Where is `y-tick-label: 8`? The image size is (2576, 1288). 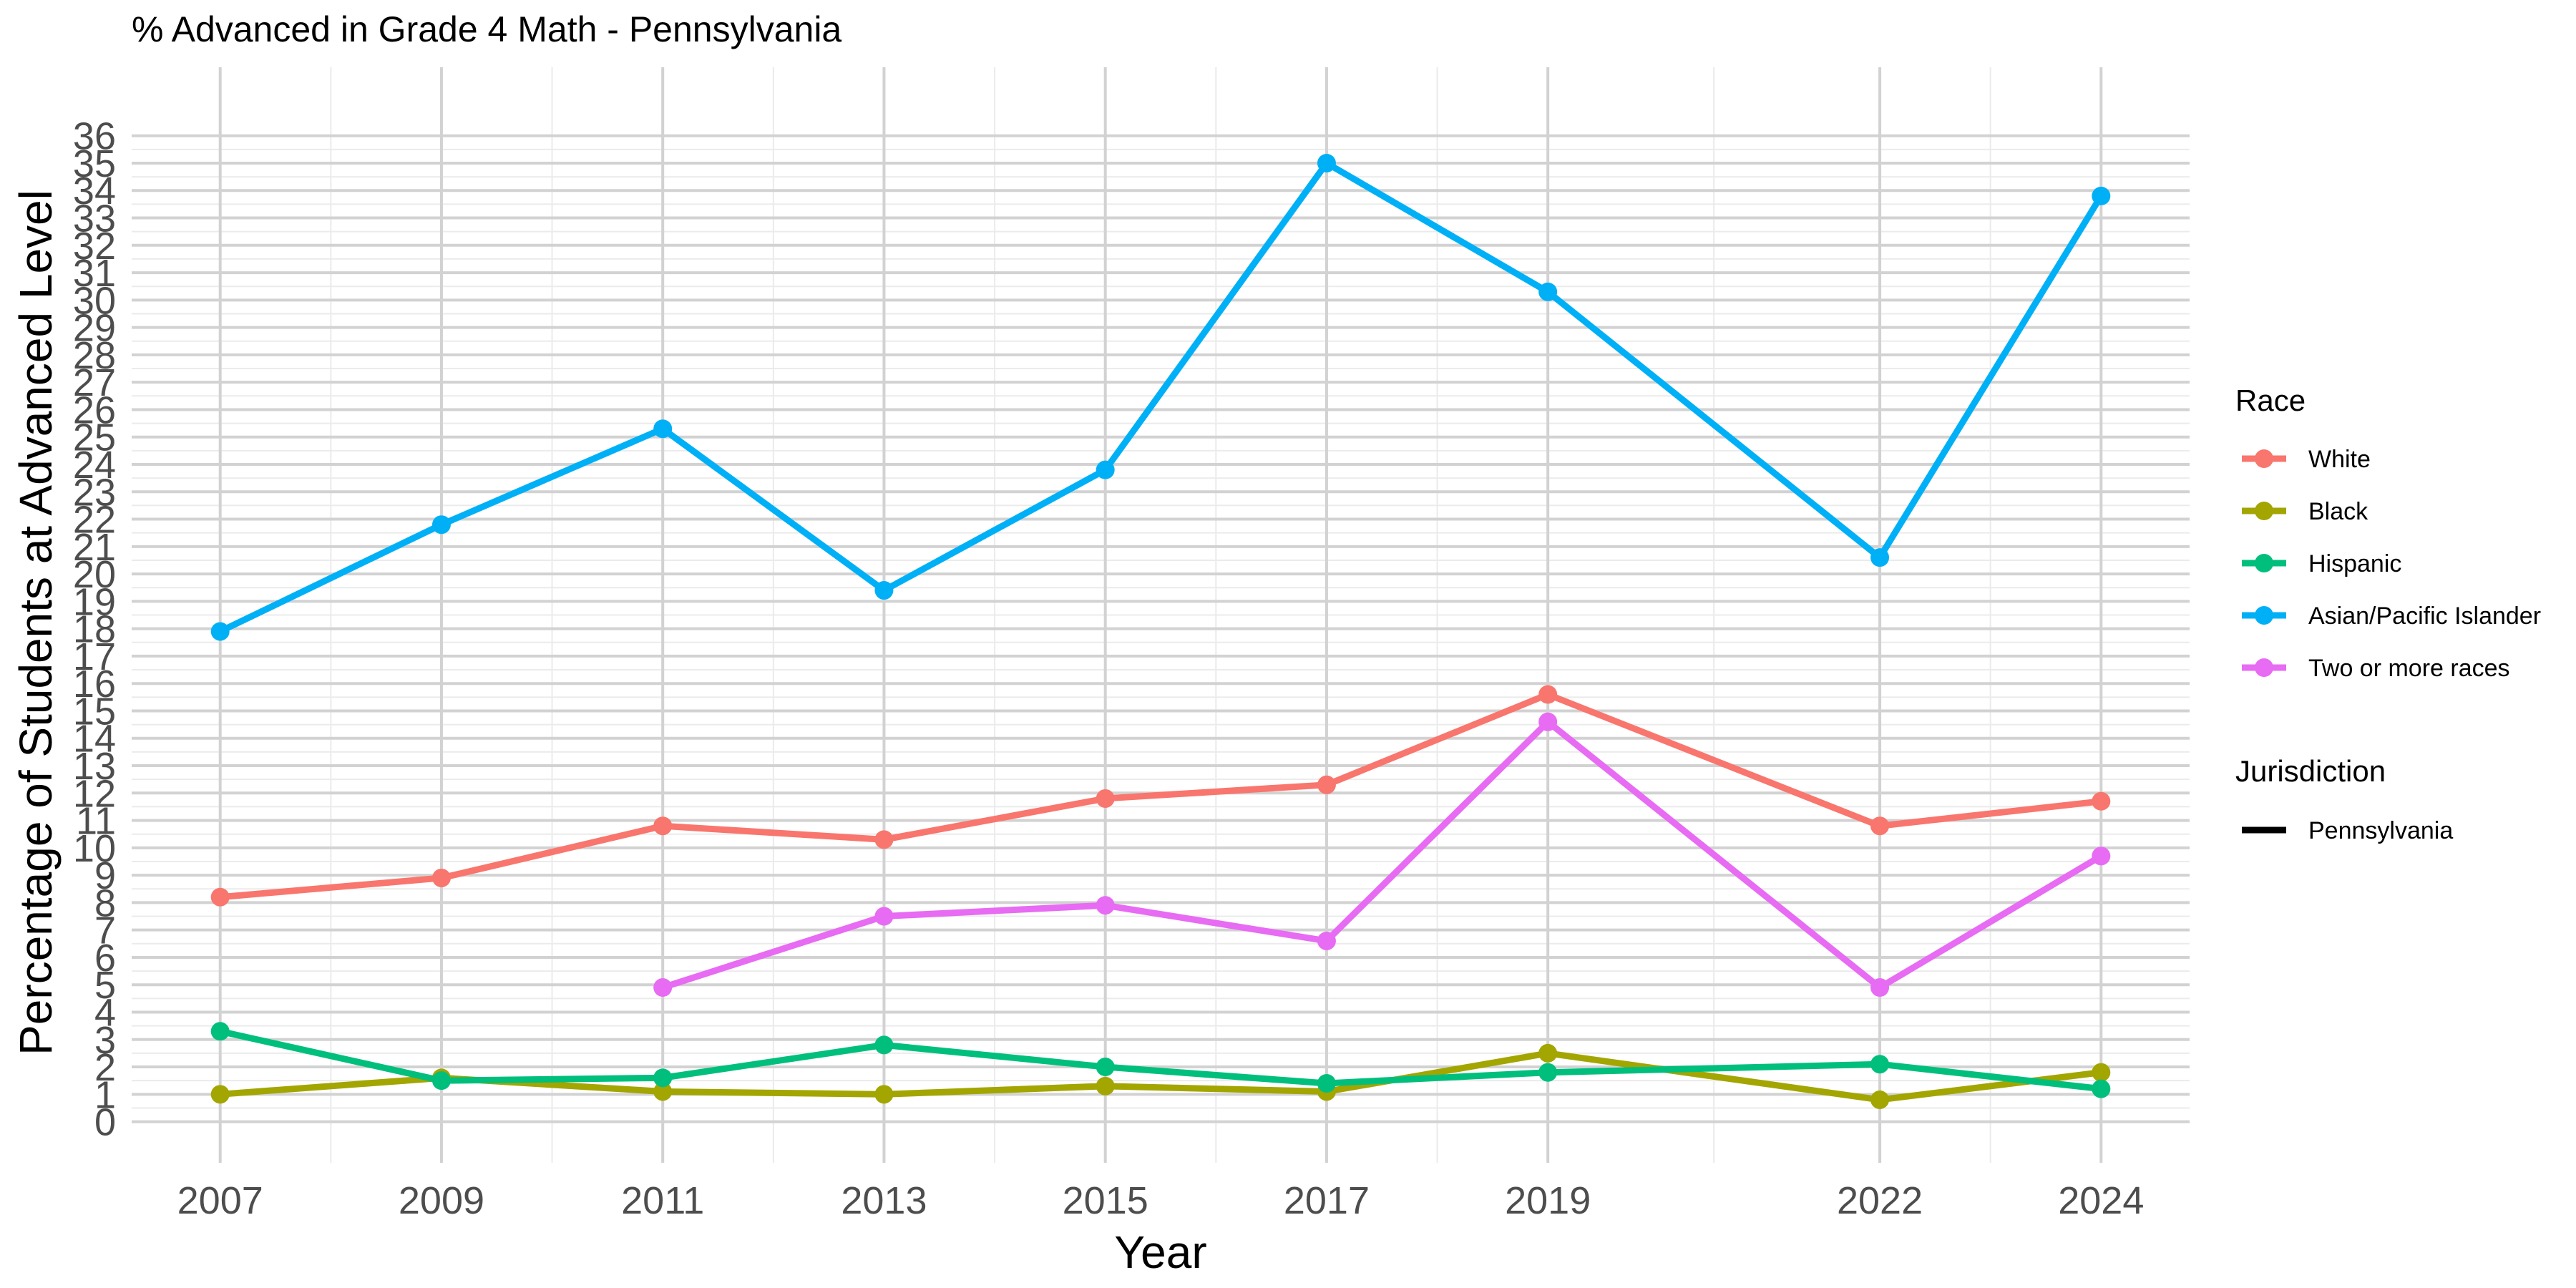 y-tick-label: 8 is located at coordinates (105, 903).